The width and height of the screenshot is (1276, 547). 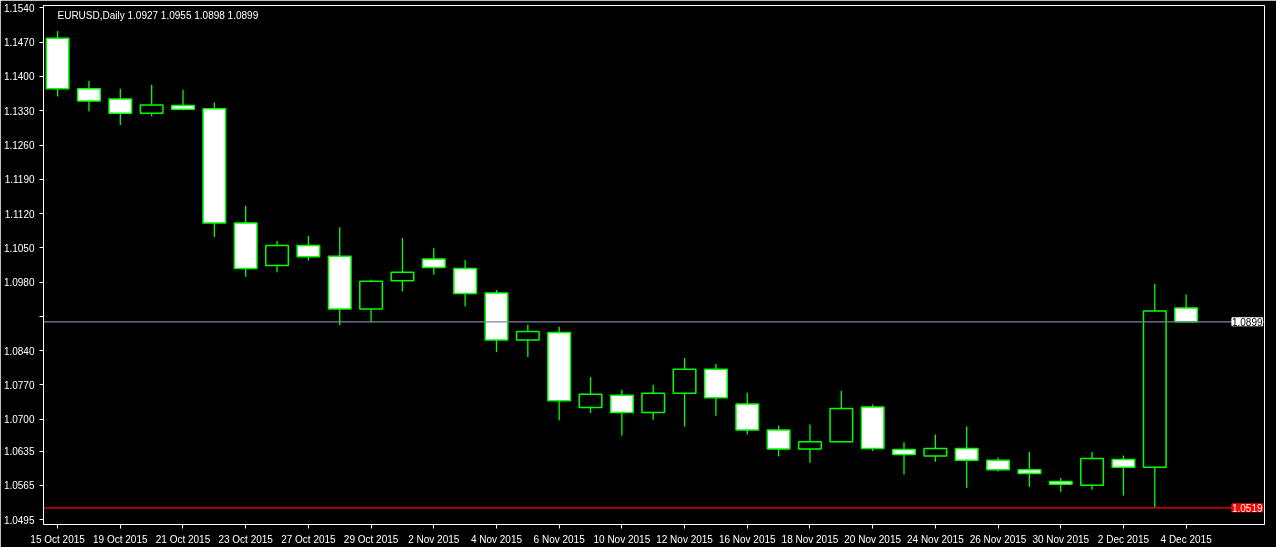 I want to click on x-tick-label: 10 Nov 2015, so click(x=622, y=539).